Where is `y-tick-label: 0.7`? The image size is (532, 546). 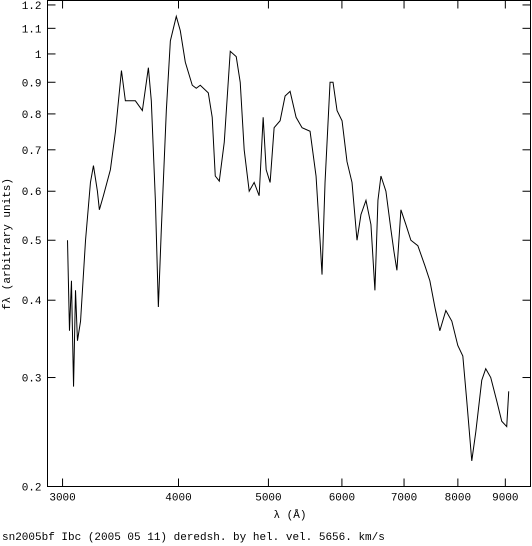 y-tick-label: 0.7 is located at coordinates (32, 152).